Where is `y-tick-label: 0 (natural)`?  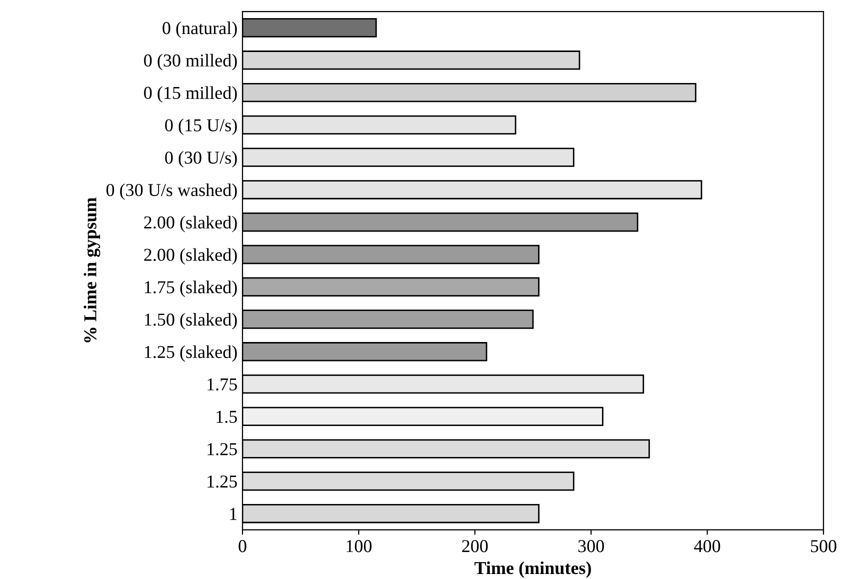 y-tick-label: 0 (natural) is located at coordinates (199, 30).